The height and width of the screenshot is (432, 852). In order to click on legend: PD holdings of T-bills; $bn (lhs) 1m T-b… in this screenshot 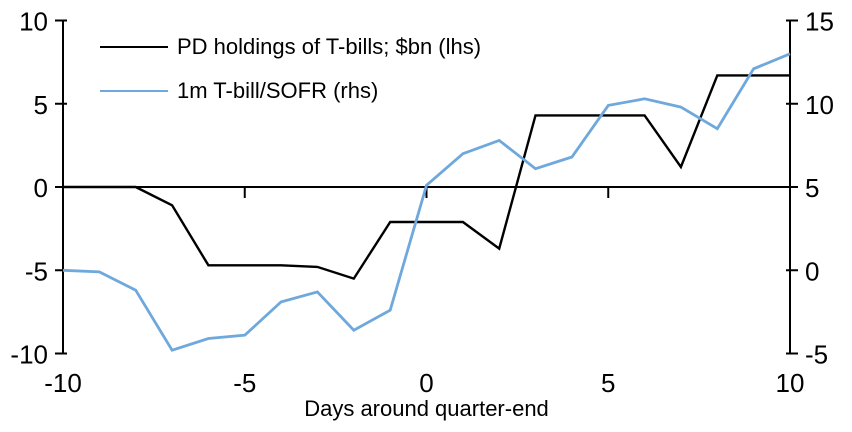, I will do `click(290, 77)`.